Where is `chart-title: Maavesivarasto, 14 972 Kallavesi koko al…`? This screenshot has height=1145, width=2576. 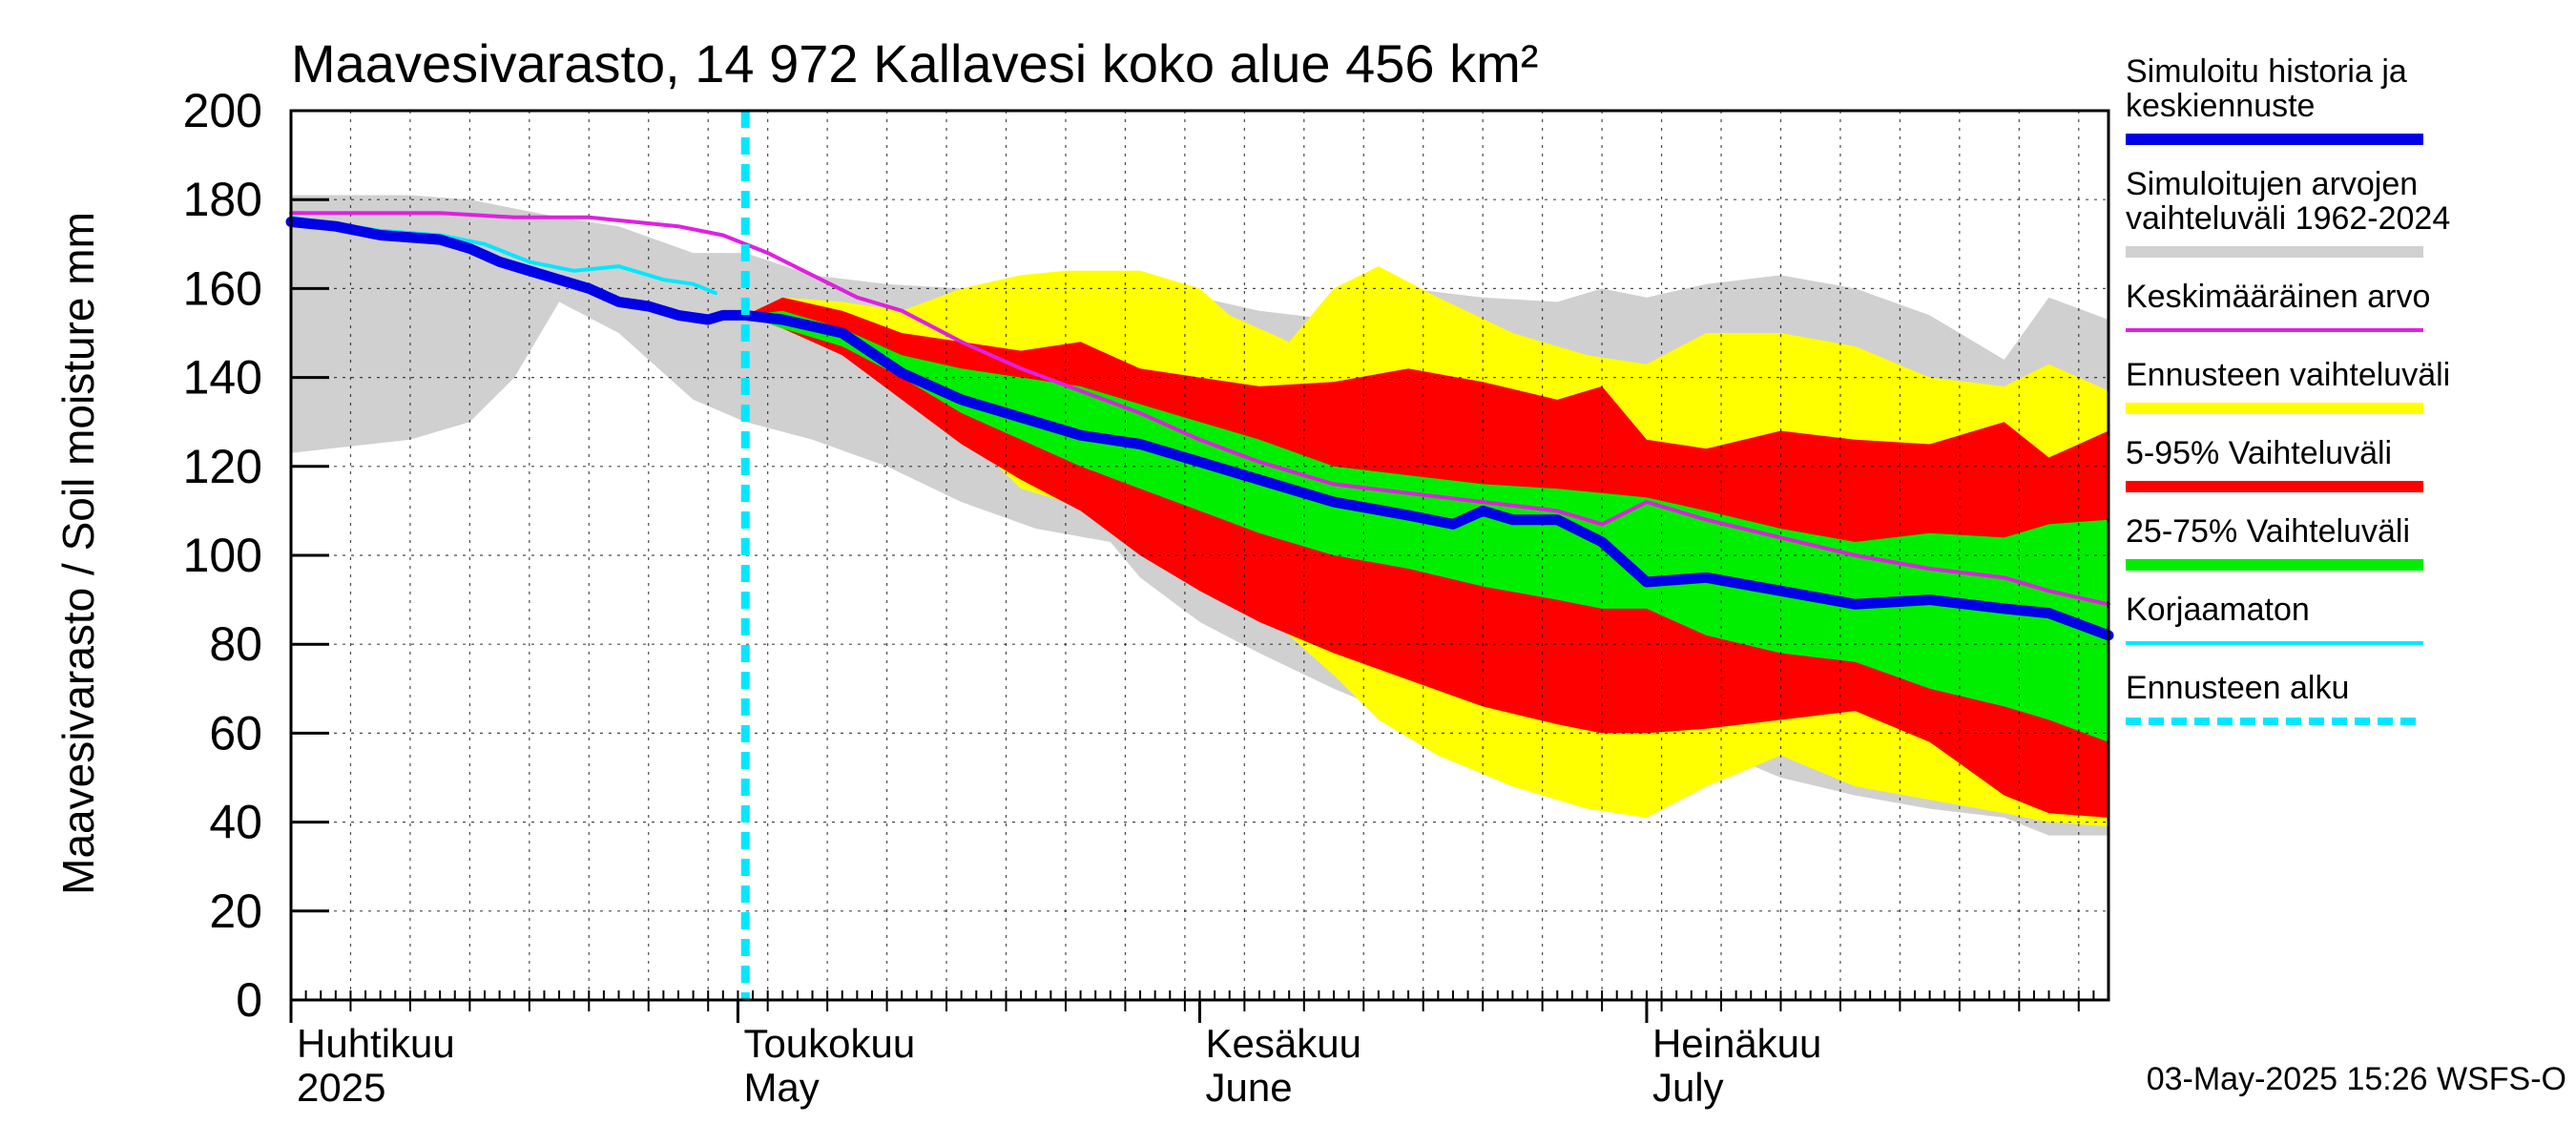
chart-title: Maavesivarasto, 14 972 Kallavesi koko al… is located at coordinates (914, 63).